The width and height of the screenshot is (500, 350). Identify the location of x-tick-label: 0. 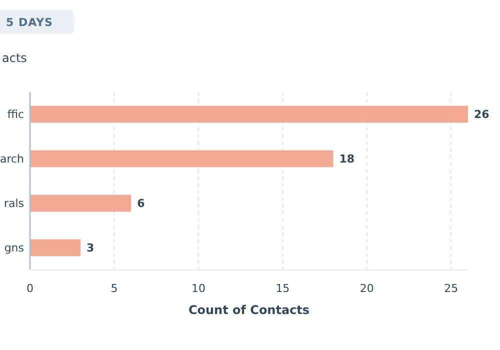
(30, 288).